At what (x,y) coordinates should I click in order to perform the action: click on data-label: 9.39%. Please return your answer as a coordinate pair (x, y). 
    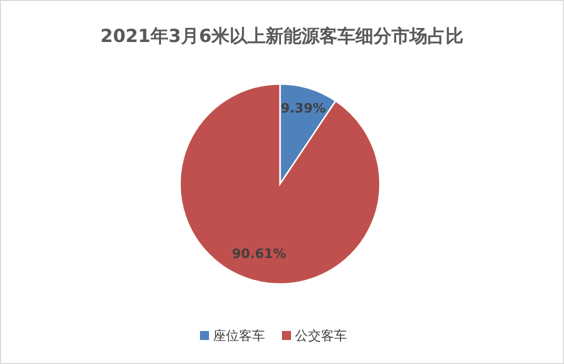
    Looking at the image, I should click on (303, 108).